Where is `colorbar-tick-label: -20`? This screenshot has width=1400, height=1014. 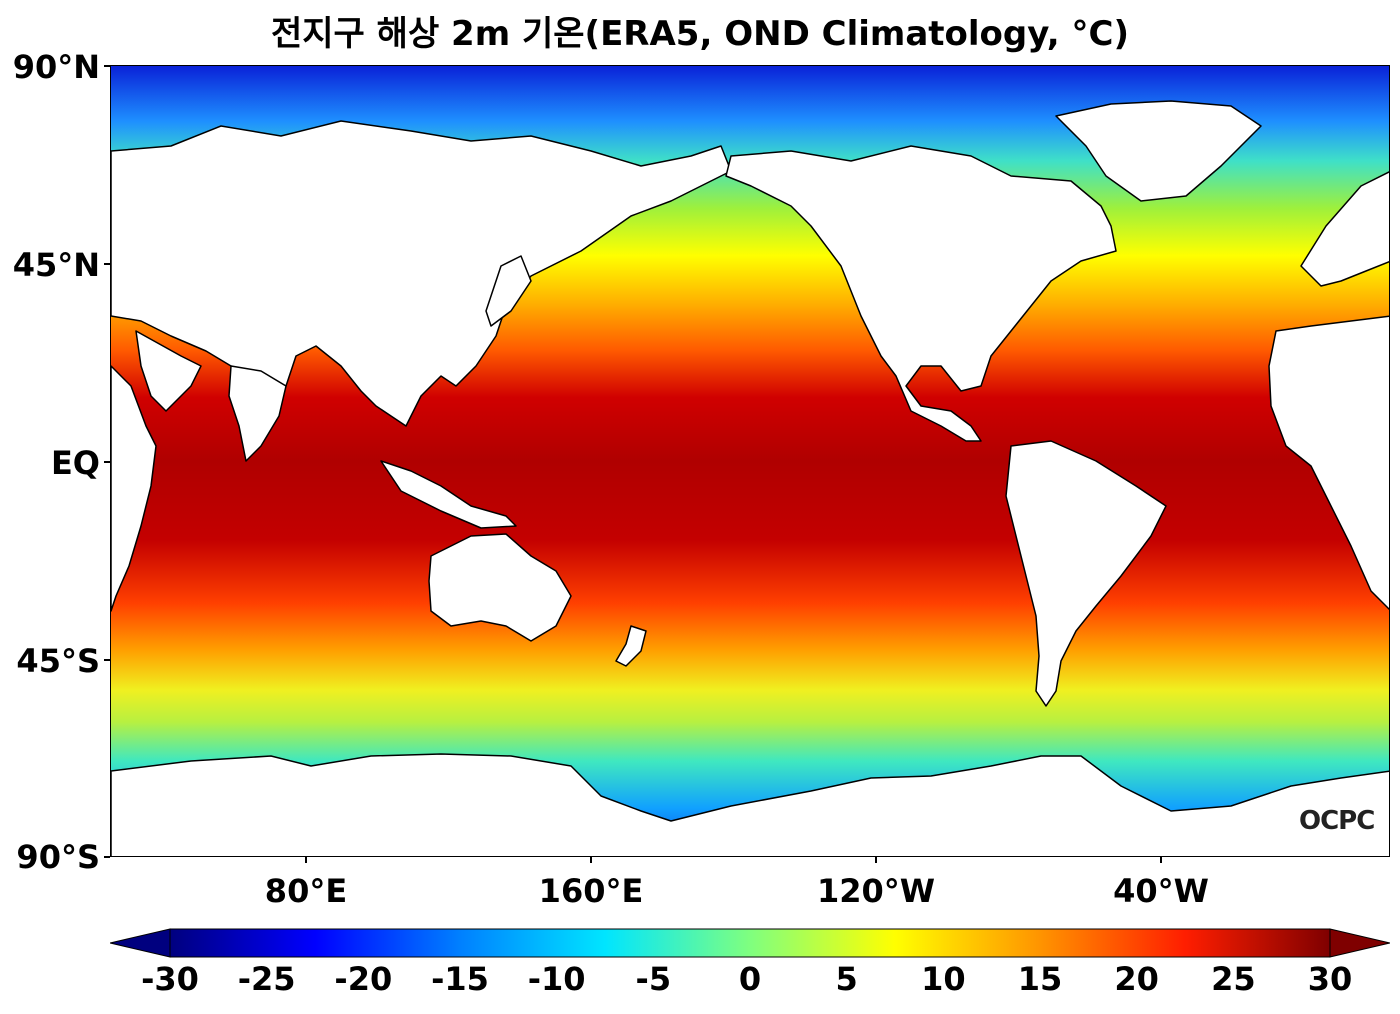 colorbar-tick-label: -20 is located at coordinates (363, 979).